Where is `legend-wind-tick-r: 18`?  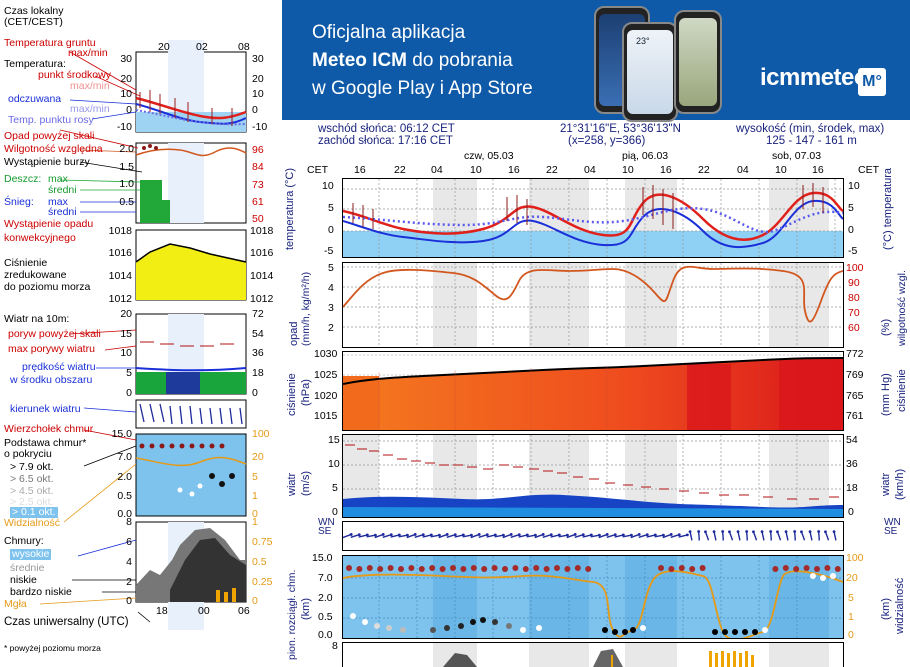
legend-wind-tick-r: 18 is located at coordinates (258, 373).